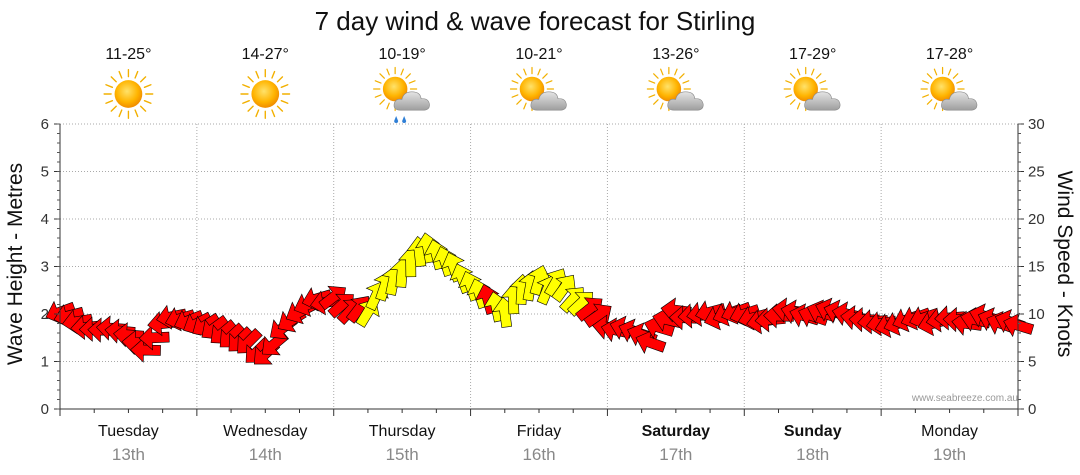  What do you see at coordinates (15, 264) in the screenshot?
I see `left-axis-title: Wave Height - Metres` at bounding box center [15, 264].